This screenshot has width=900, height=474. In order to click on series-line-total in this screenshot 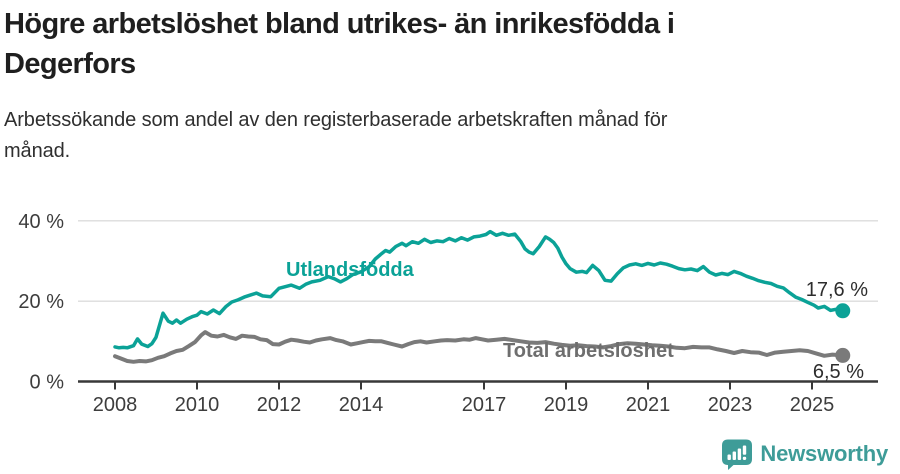, I will do `click(479, 347)`.